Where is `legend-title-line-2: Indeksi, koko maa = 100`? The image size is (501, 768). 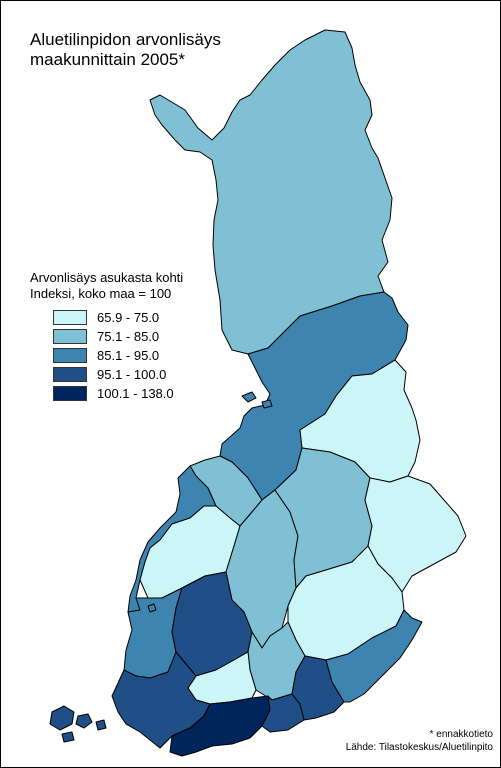 legend-title-line-2: Indeksi, koko maa = 100 is located at coordinates (101, 293).